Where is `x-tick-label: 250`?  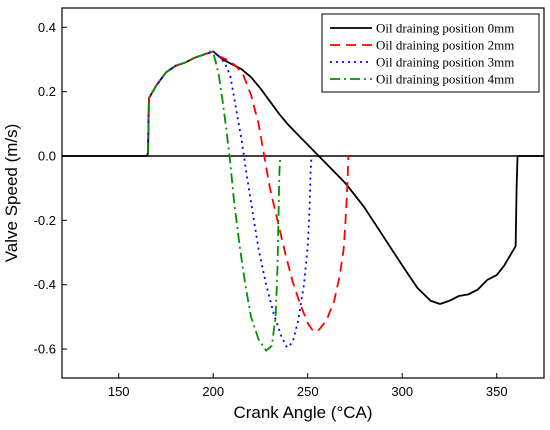
x-tick-label: 250 is located at coordinates (308, 391).